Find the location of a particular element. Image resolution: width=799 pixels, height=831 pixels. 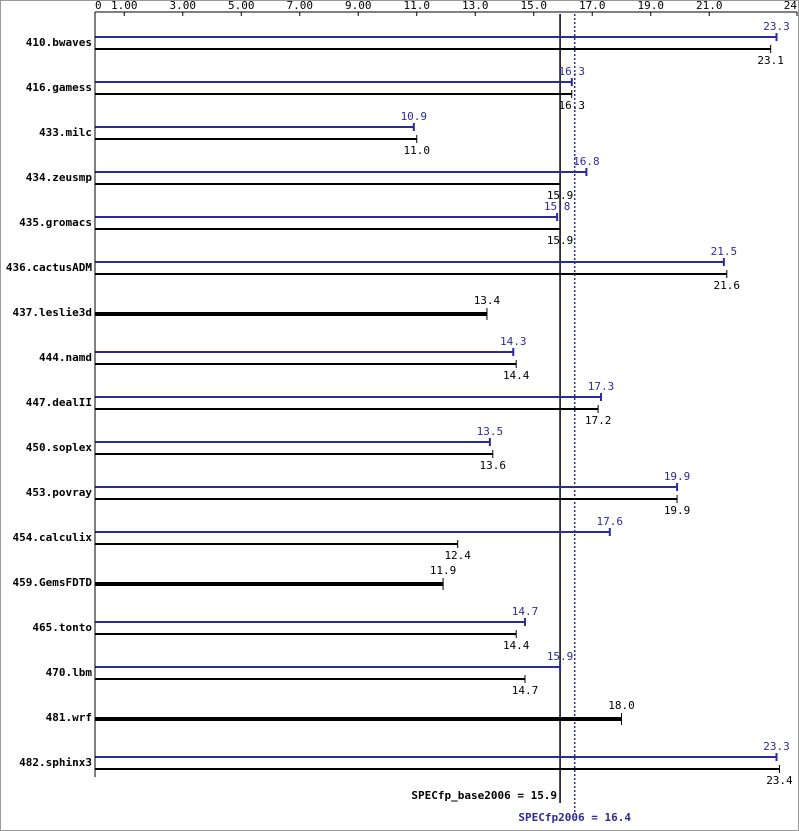

value-label: 13.6 is located at coordinates (493, 465).